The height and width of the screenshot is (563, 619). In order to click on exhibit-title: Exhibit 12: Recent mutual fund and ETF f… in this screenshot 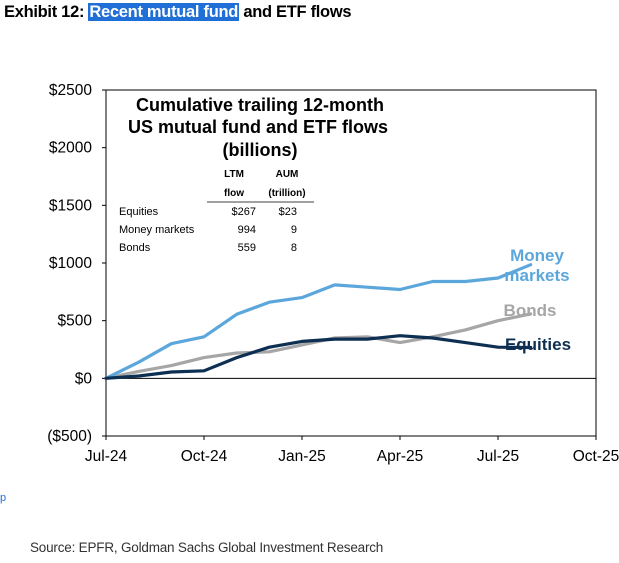, I will do `click(178, 12)`.